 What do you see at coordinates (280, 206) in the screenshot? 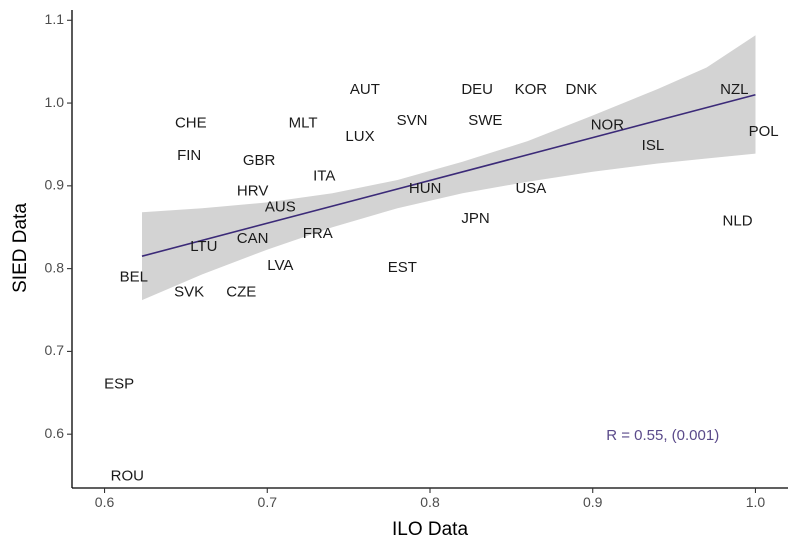
I see `point-label-aus: AUS` at bounding box center [280, 206].